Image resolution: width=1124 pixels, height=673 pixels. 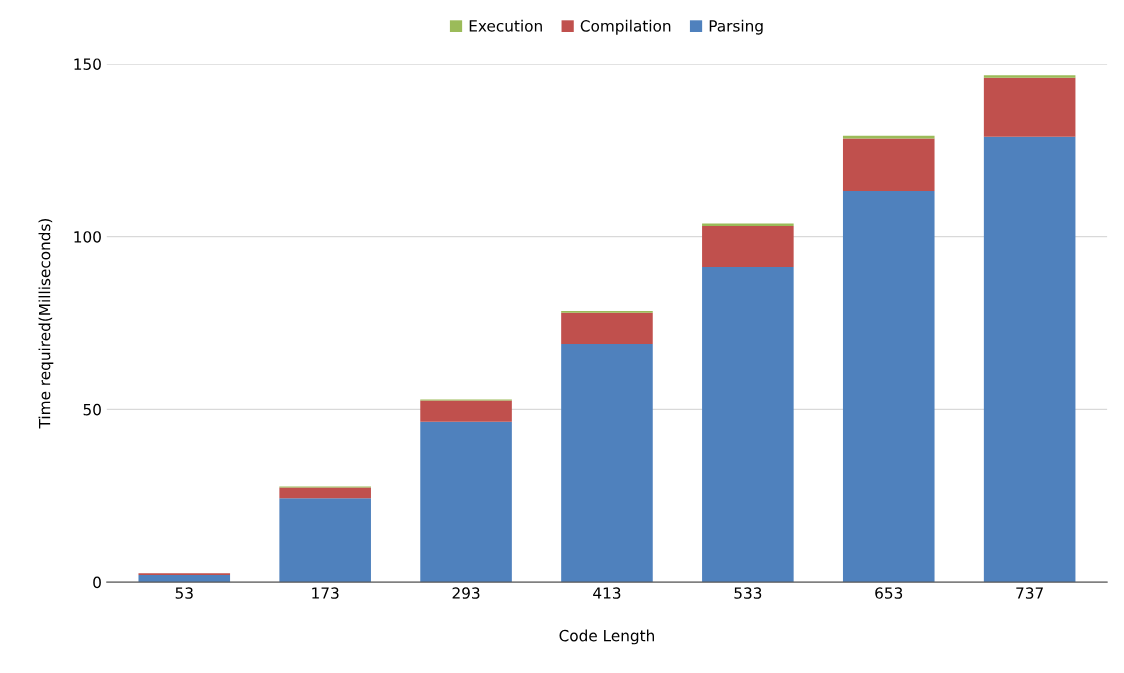 I want to click on x-tick-label: 533, so click(x=748, y=593).